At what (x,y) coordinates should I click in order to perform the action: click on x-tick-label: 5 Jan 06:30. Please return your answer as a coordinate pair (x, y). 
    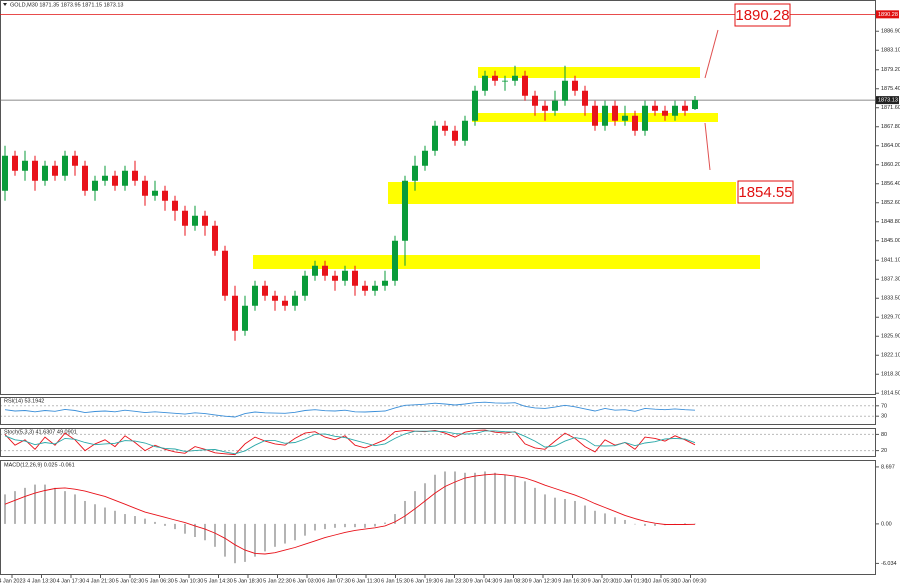
    Looking at the image, I should click on (159, 581).